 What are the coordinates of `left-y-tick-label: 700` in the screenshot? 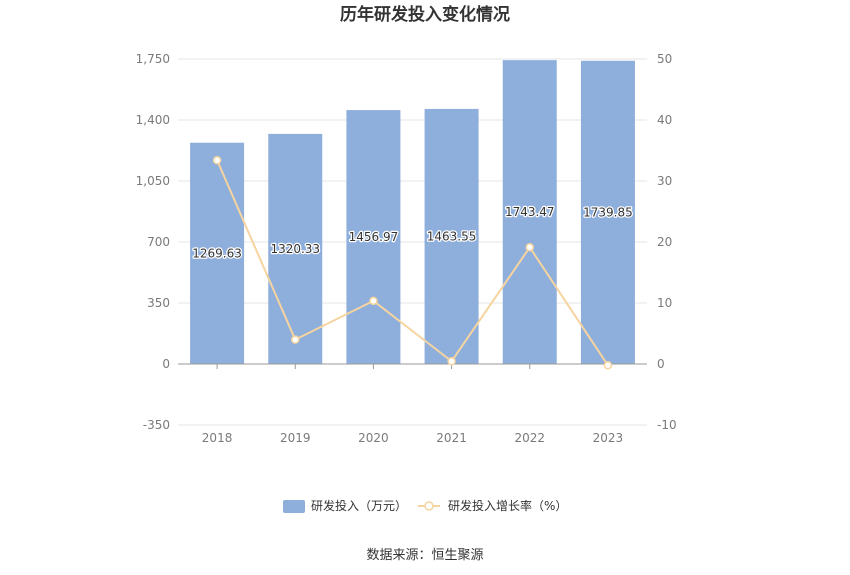 It's located at (158, 242).